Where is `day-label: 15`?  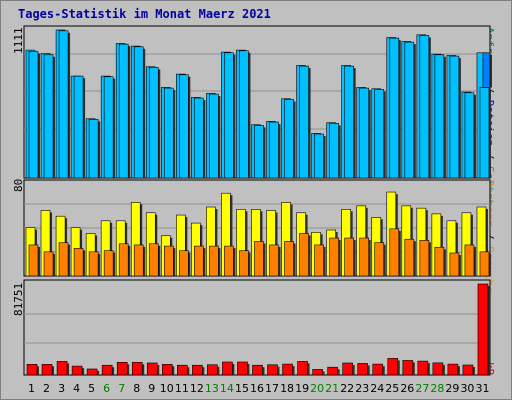
day-label: 15 is located at coordinates (242, 388).